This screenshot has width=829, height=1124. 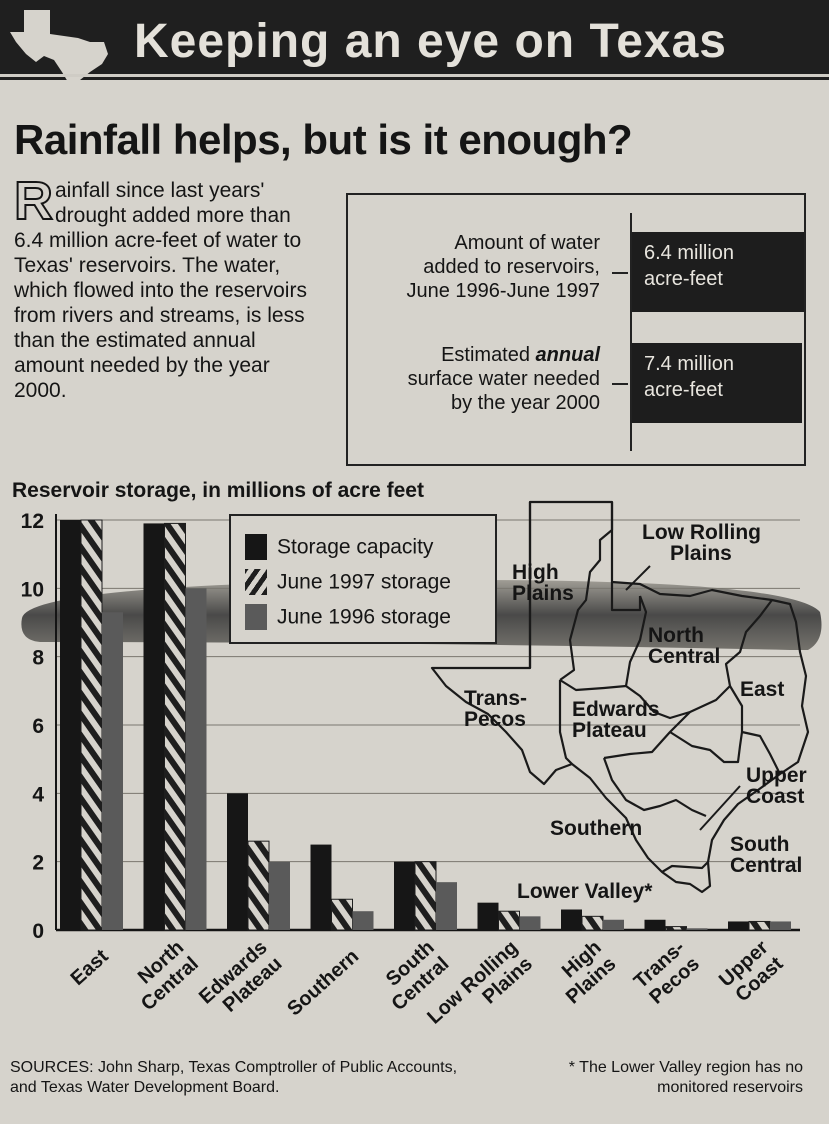 I want to click on map-label-line: North, so click(x=676, y=635).